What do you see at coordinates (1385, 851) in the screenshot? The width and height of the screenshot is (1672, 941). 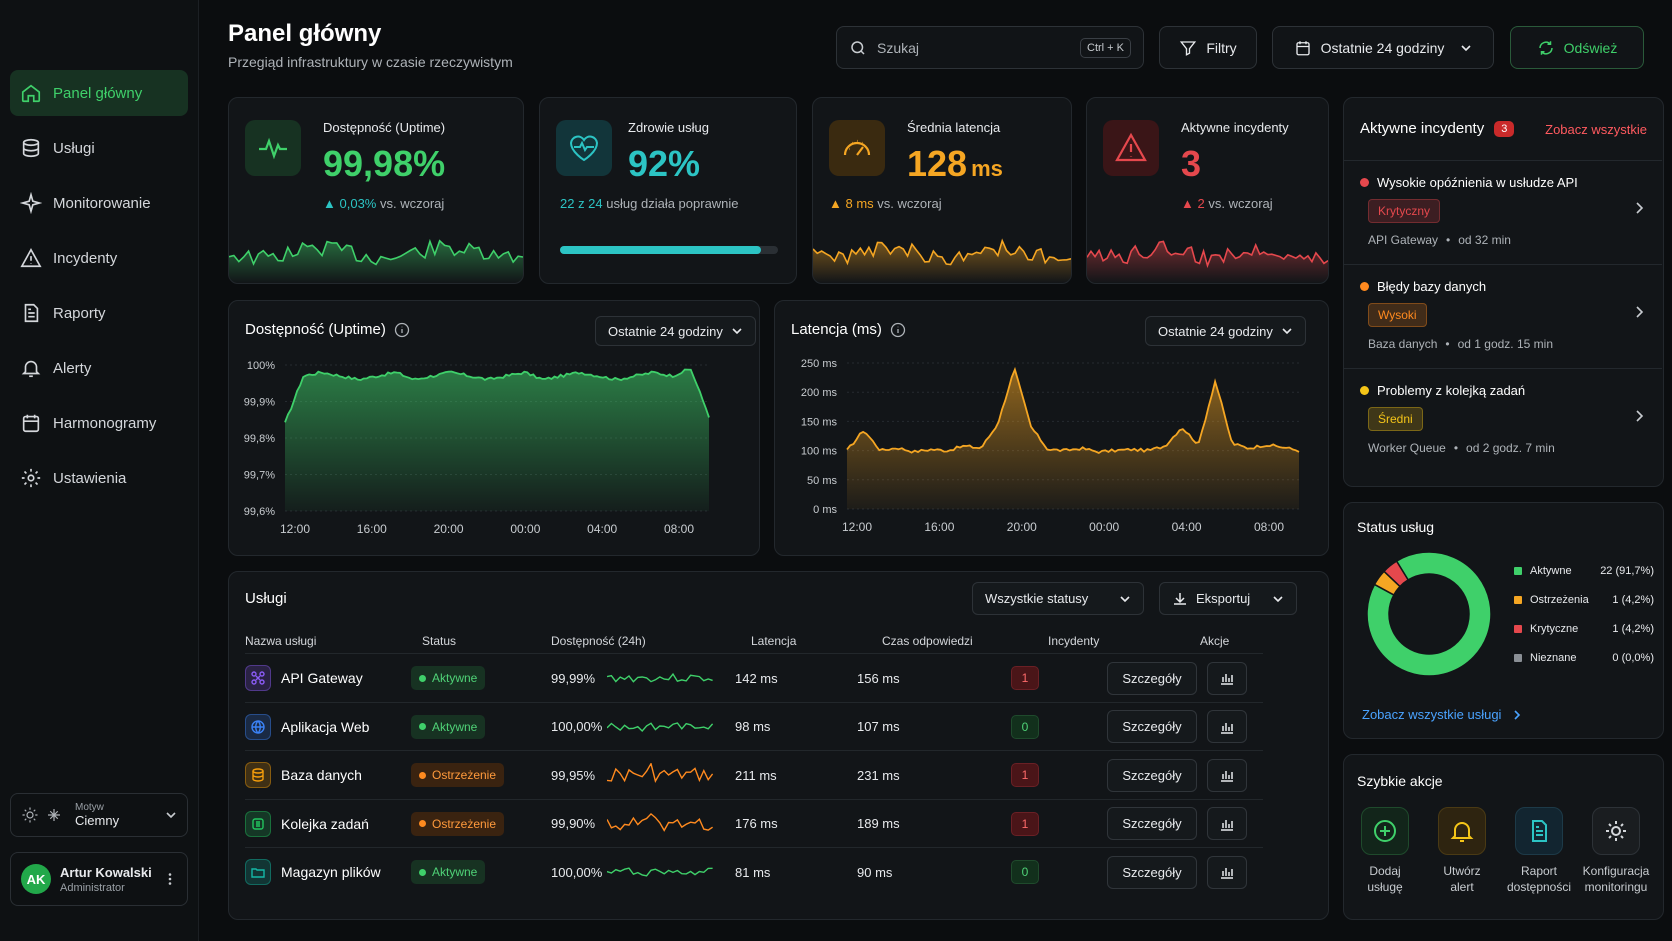 I see `quick-action-add-service: Dodaj usługę` at bounding box center [1385, 851].